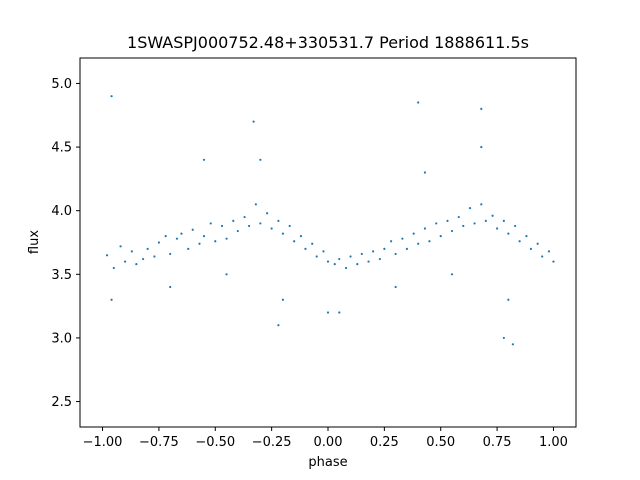 The width and height of the screenshot is (640, 480). I want to click on y-tick-label: 5.0, so click(61, 84).